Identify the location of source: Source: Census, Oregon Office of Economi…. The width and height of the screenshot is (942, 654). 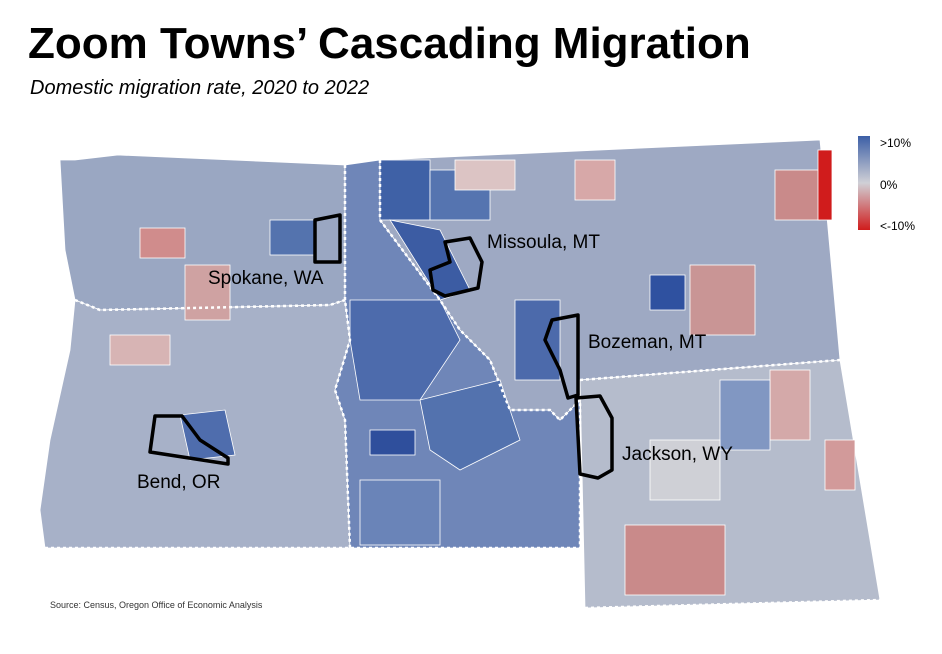
(156, 605).